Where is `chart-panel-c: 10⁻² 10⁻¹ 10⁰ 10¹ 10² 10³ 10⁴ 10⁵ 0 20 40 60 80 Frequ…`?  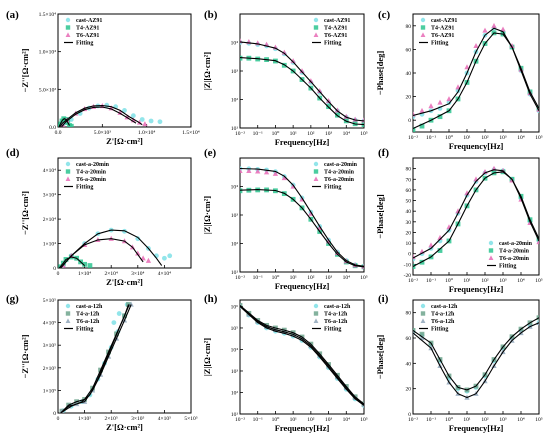 chart-panel-c: 10⁻² 10⁻¹ 10⁰ 10¹ 10² 10³ 10⁴ 10⁵ 0 20 40 60 80 Frequ… is located at coordinates (459, 80).